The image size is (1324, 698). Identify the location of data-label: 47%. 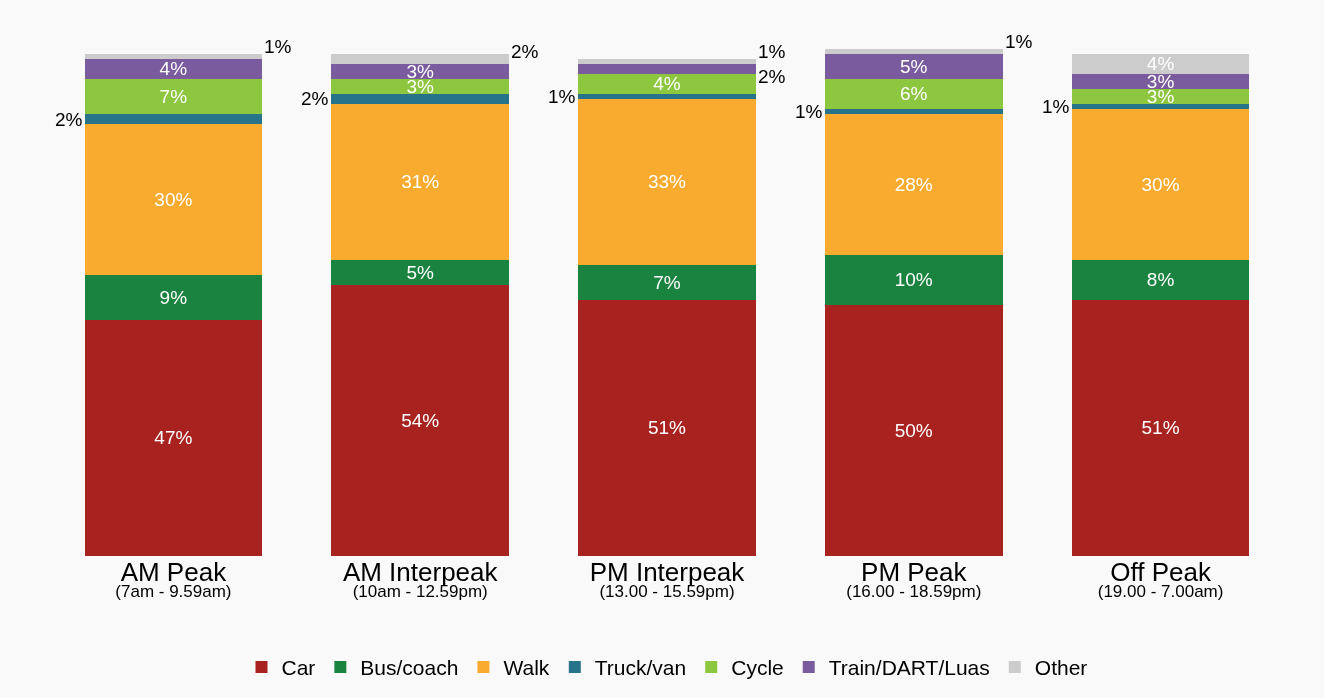
(173, 438).